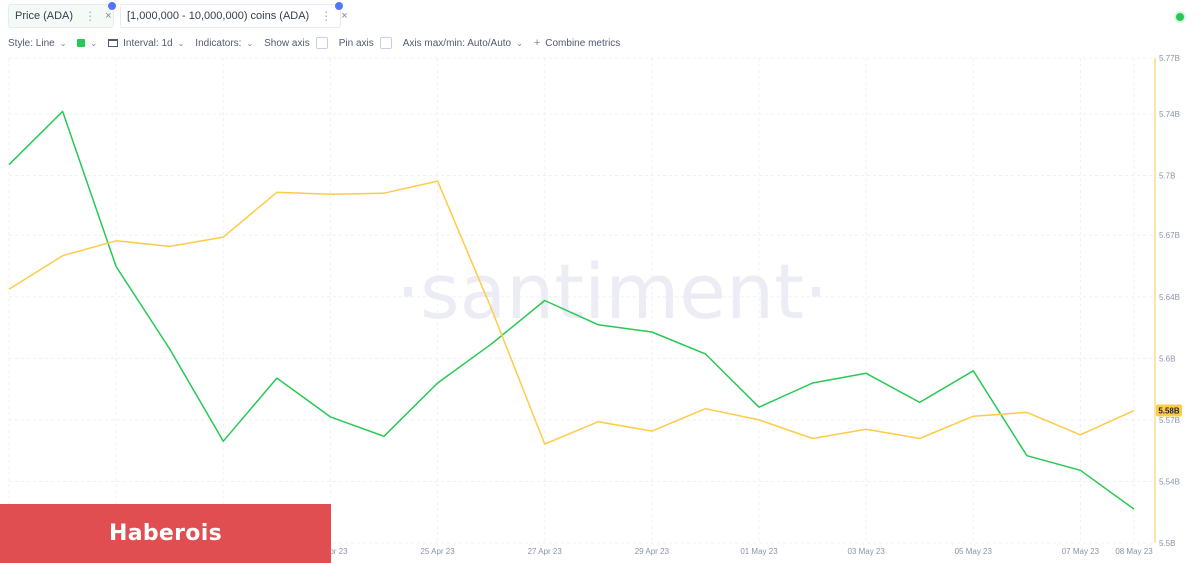  I want to click on pin-axis-checkbox, so click(385, 43).